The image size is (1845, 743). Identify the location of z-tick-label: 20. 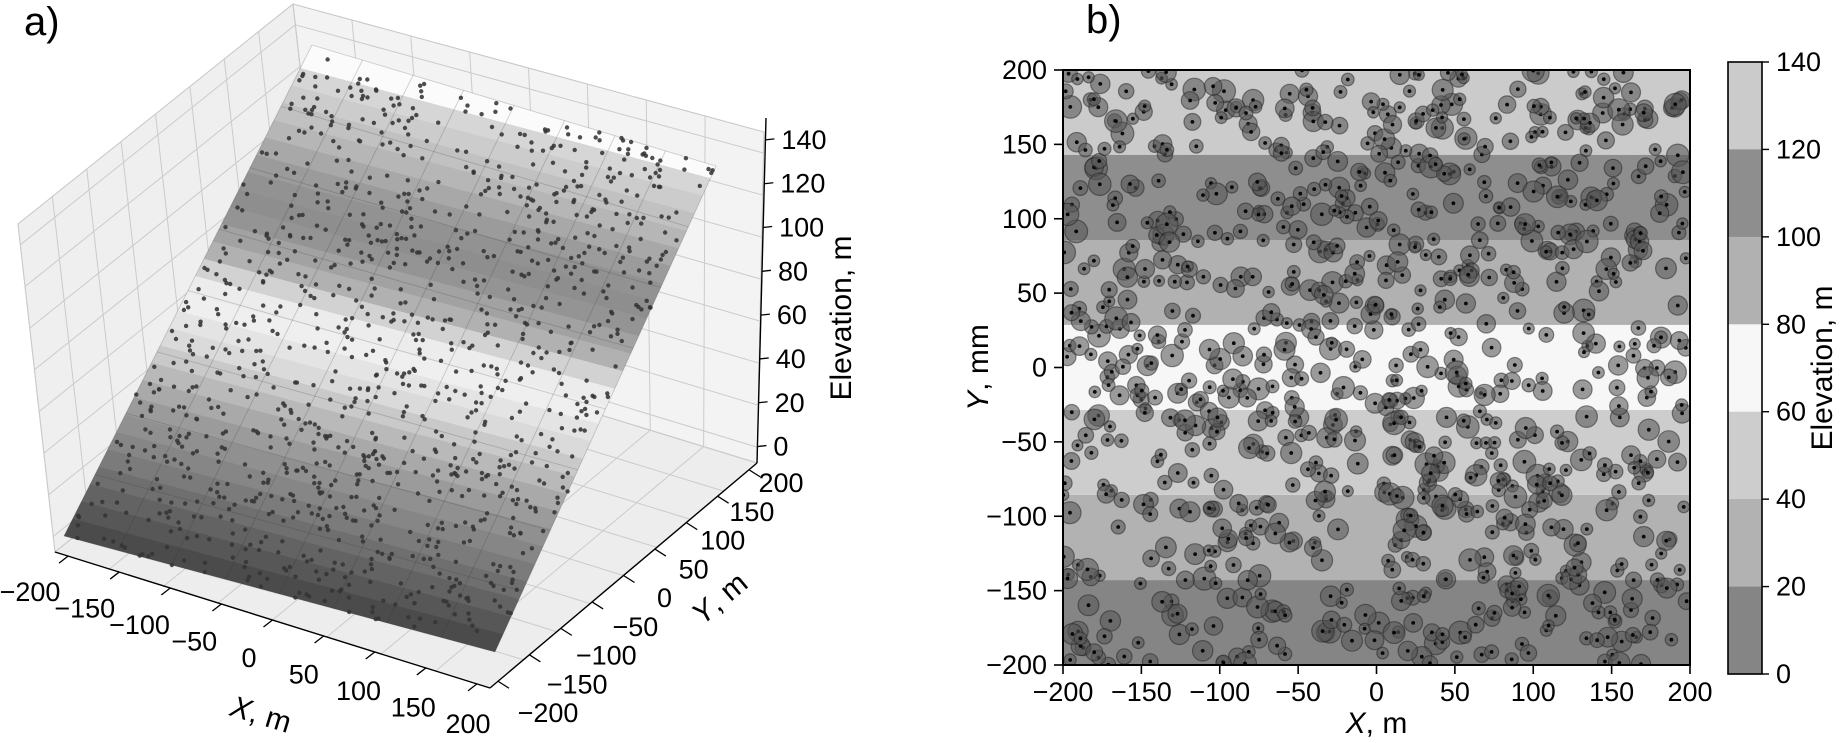
(790, 403).